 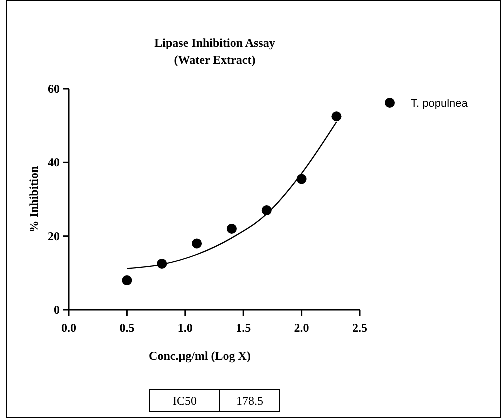 What do you see at coordinates (54, 236) in the screenshot?
I see `y-tick-label: 20` at bounding box center [54, 236].